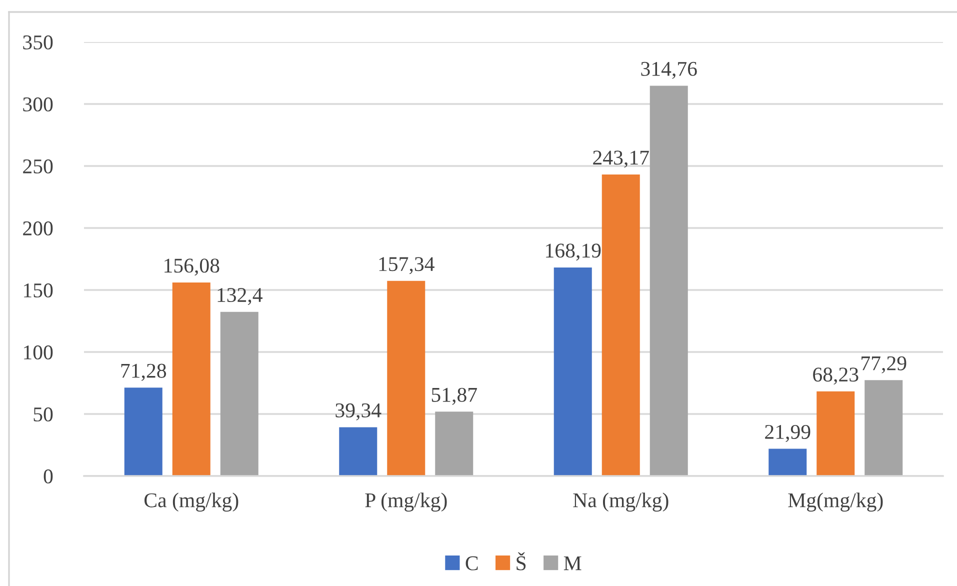 The image size is (957, 586). Describe the element at coordinates (143, 372) in the screenshot. I see `data-label: 71,28` at that location.